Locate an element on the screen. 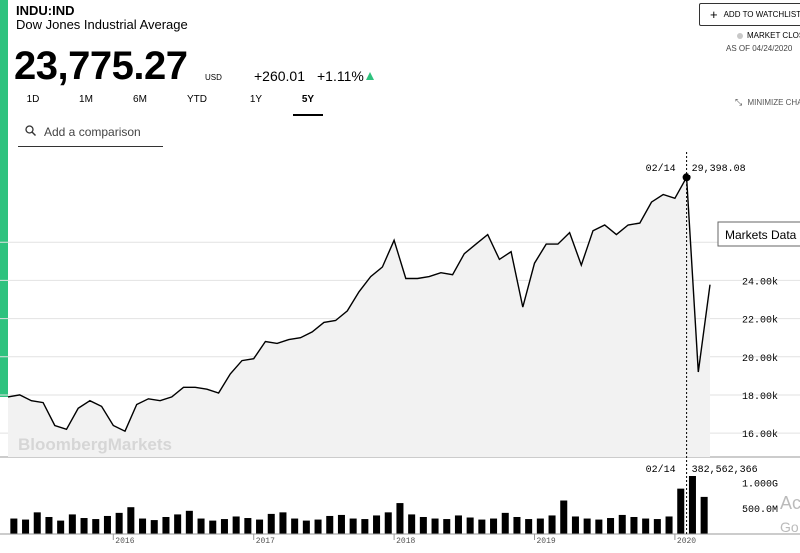 The height and width of the screenshot is (553, 800). highlight-value-bg is located at coordinates (722, 167).